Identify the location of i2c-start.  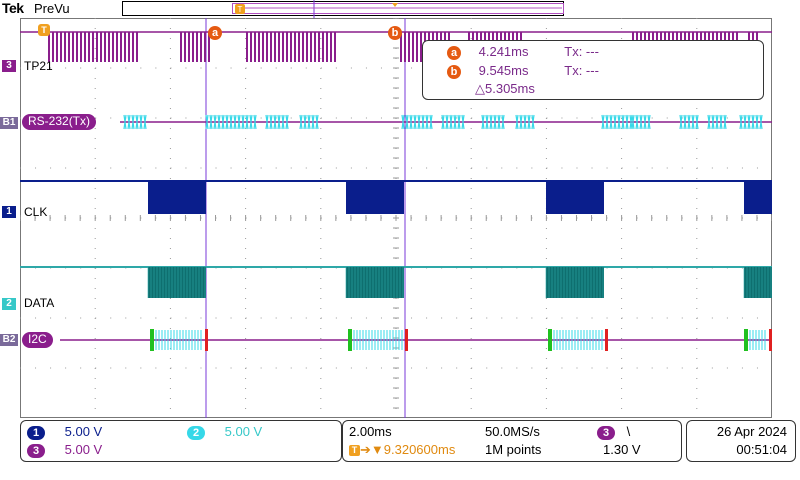
(550, 340).